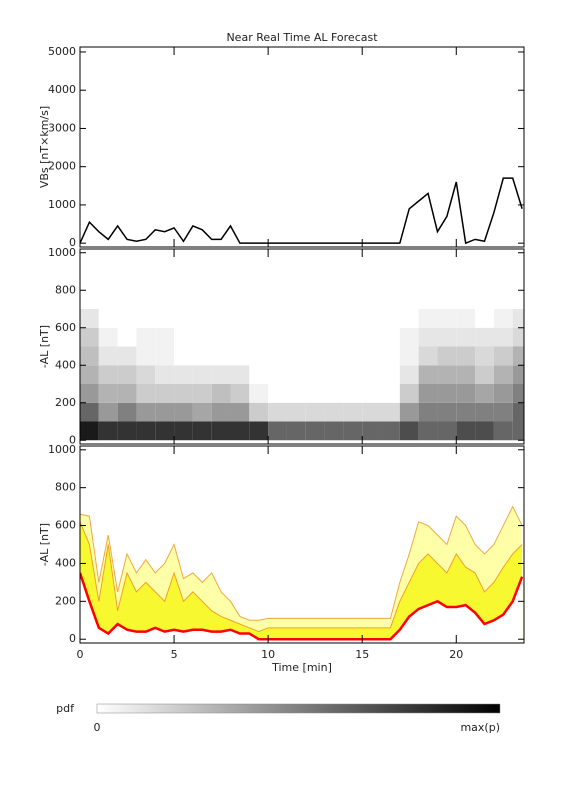 The image size is (576, 792). I want to click on x-axis-label: Time [min], so click(301, 667).